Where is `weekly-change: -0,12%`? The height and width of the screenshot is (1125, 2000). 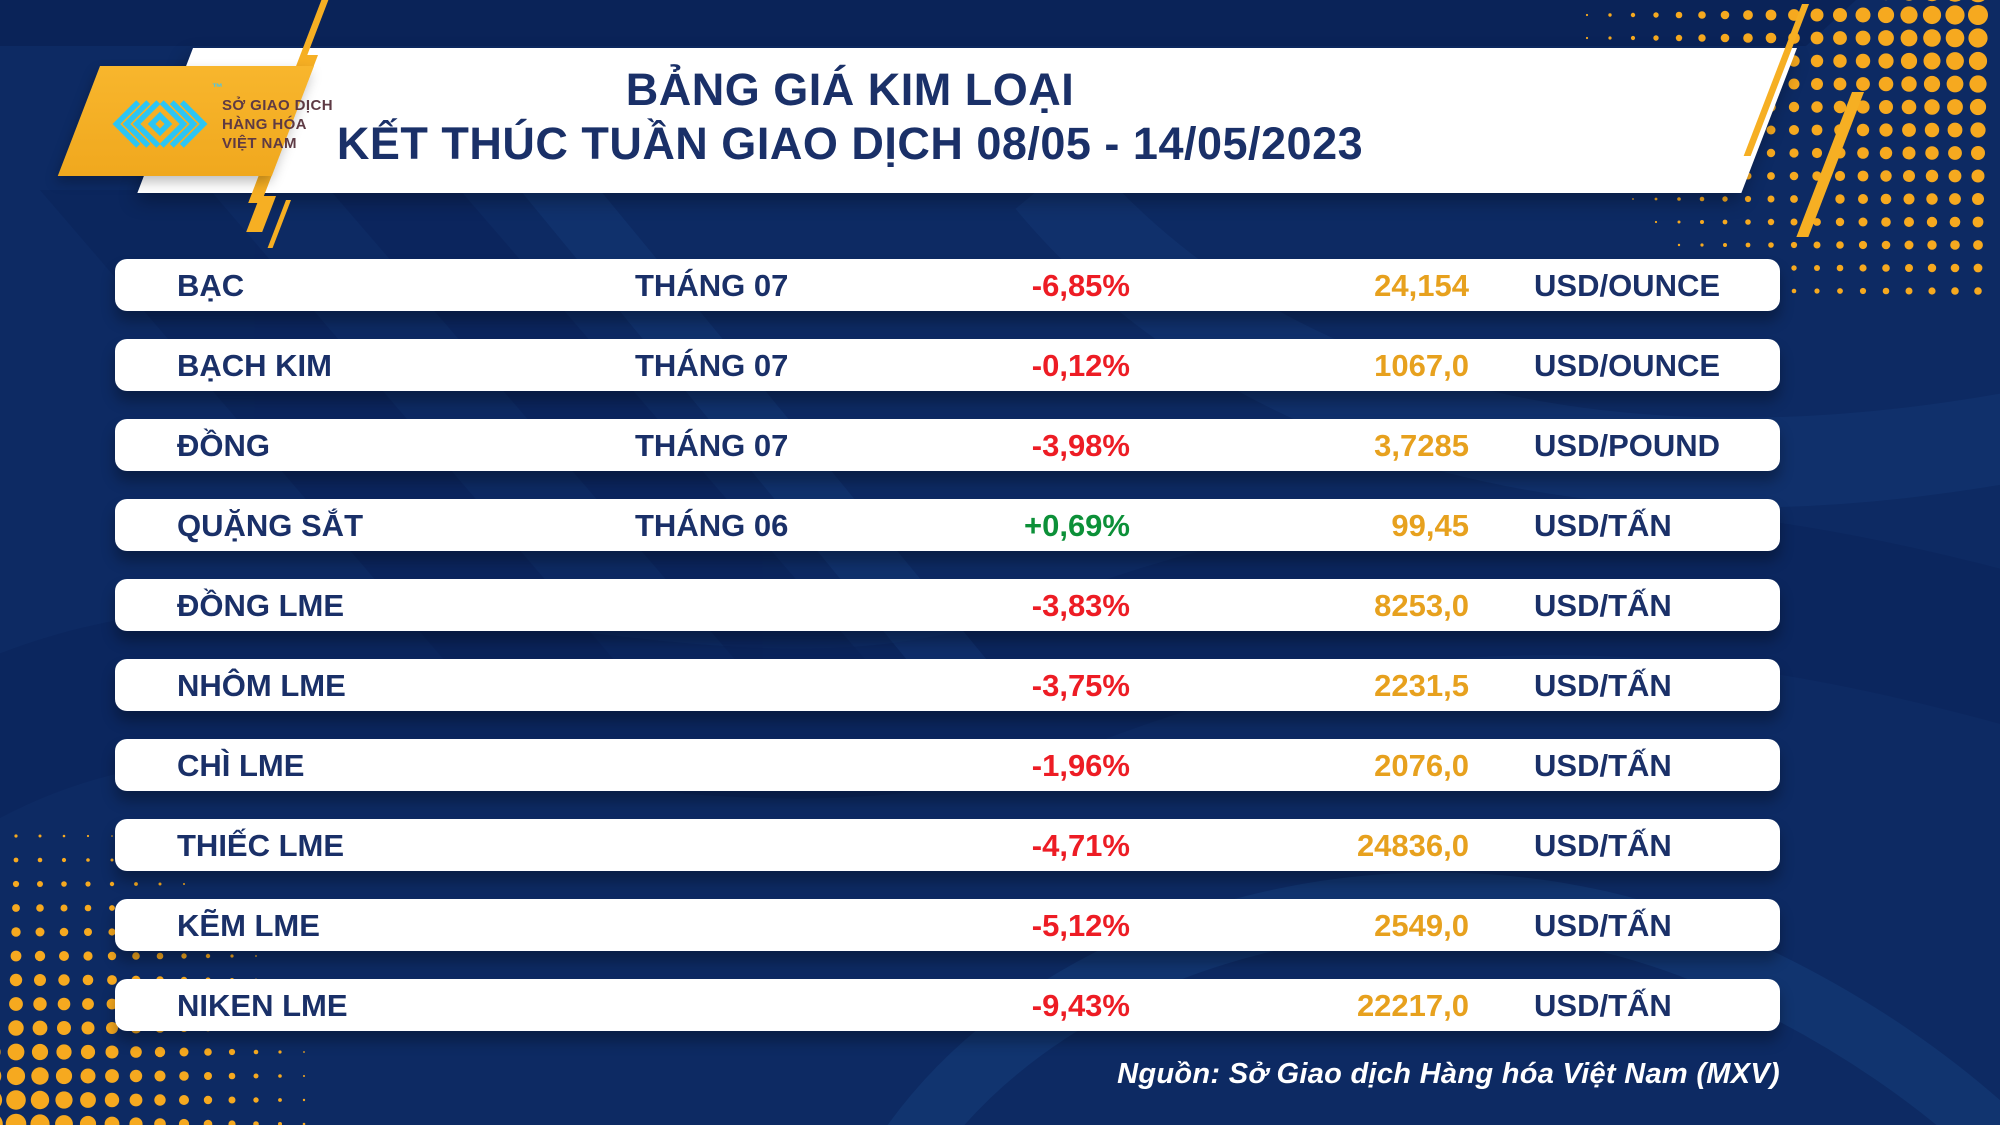
weekly-change: -0,12% is located at coordinates (1080, 365).